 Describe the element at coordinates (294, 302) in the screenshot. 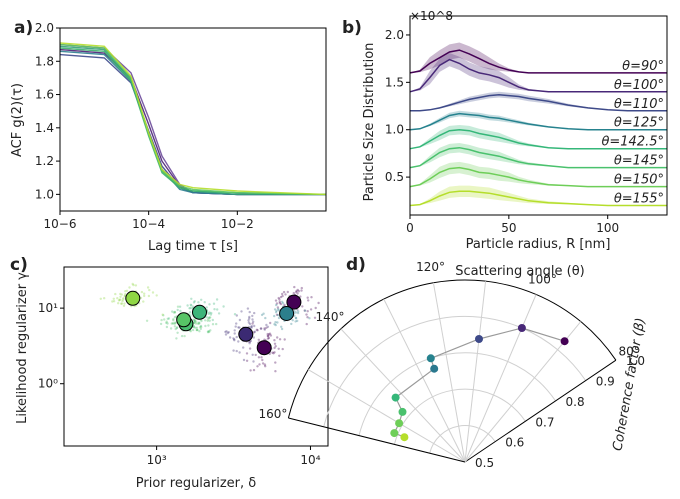

I see `regularizer-point` at that location.